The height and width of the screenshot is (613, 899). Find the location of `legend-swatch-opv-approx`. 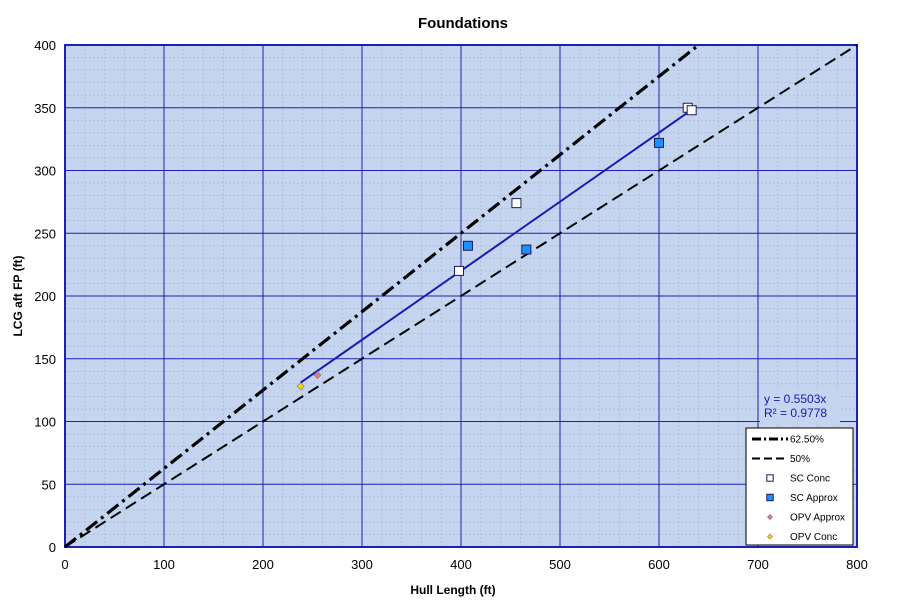

legend-swatch-opv-approx is located at coordinates (770, 517).